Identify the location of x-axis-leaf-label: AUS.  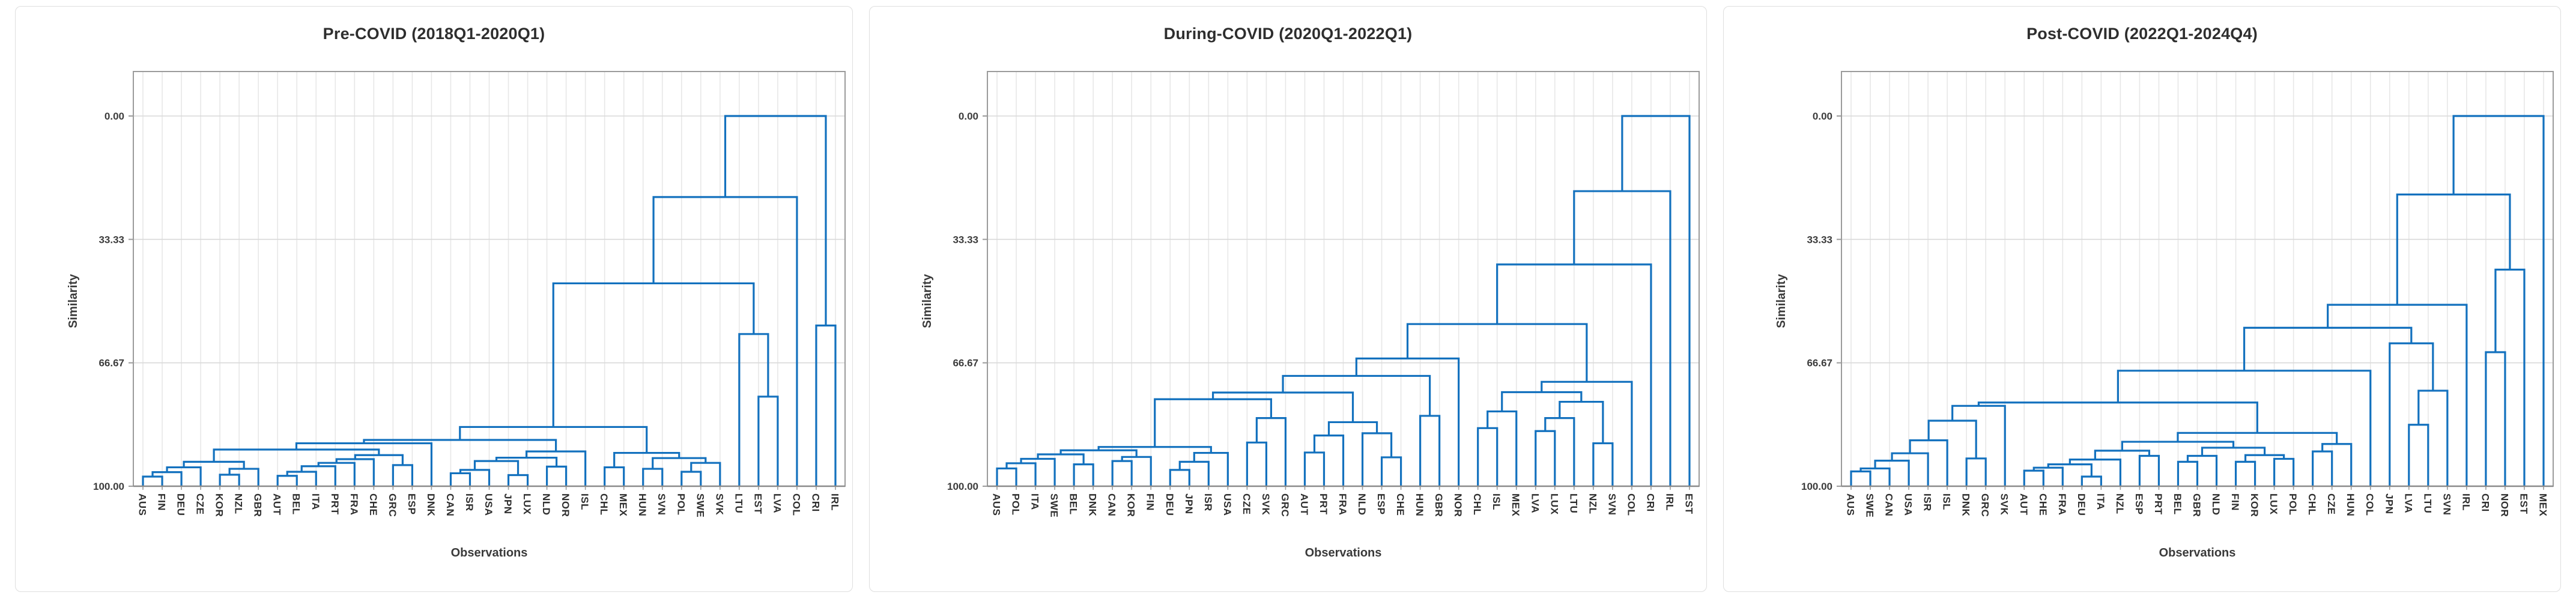
(996, 504).